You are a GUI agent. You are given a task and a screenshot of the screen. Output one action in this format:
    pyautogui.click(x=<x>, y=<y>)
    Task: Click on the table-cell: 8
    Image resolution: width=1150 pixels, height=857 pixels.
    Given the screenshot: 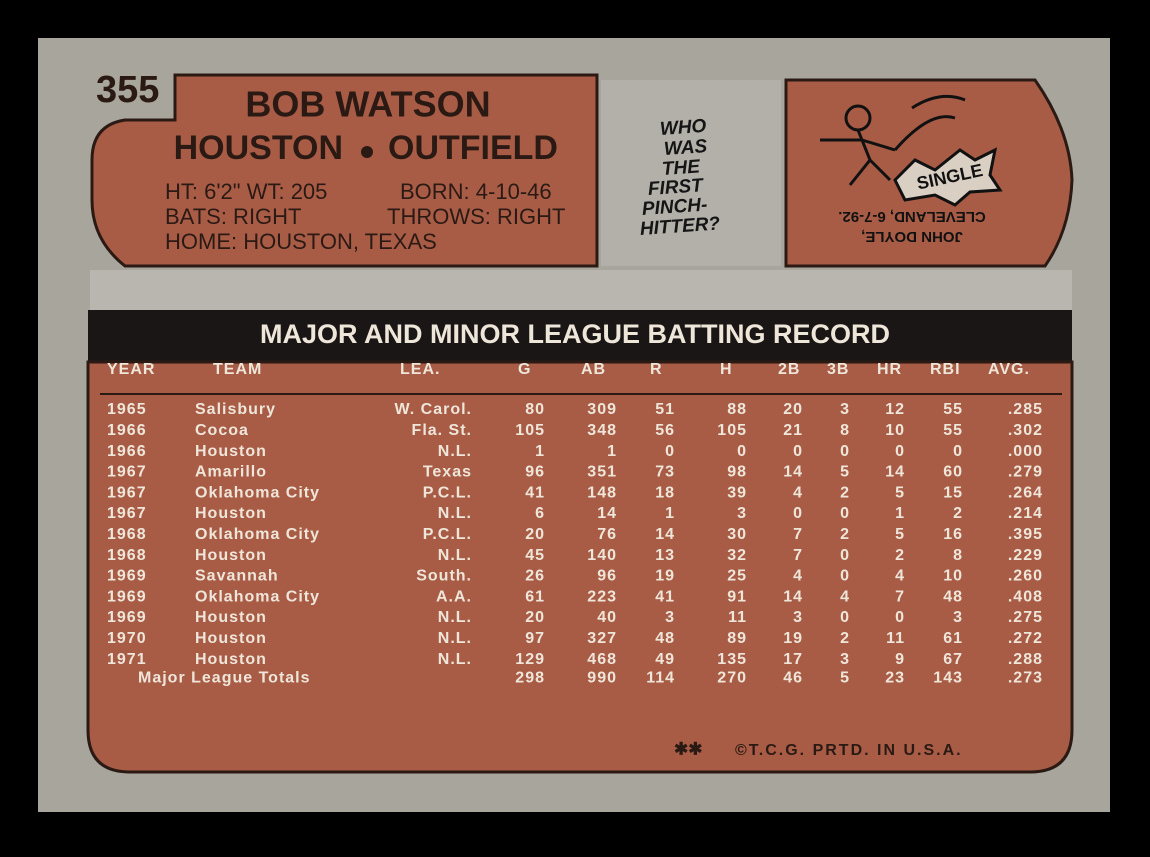 What is the action you would take?
    pyautogui.click(x=845, y=430)
    